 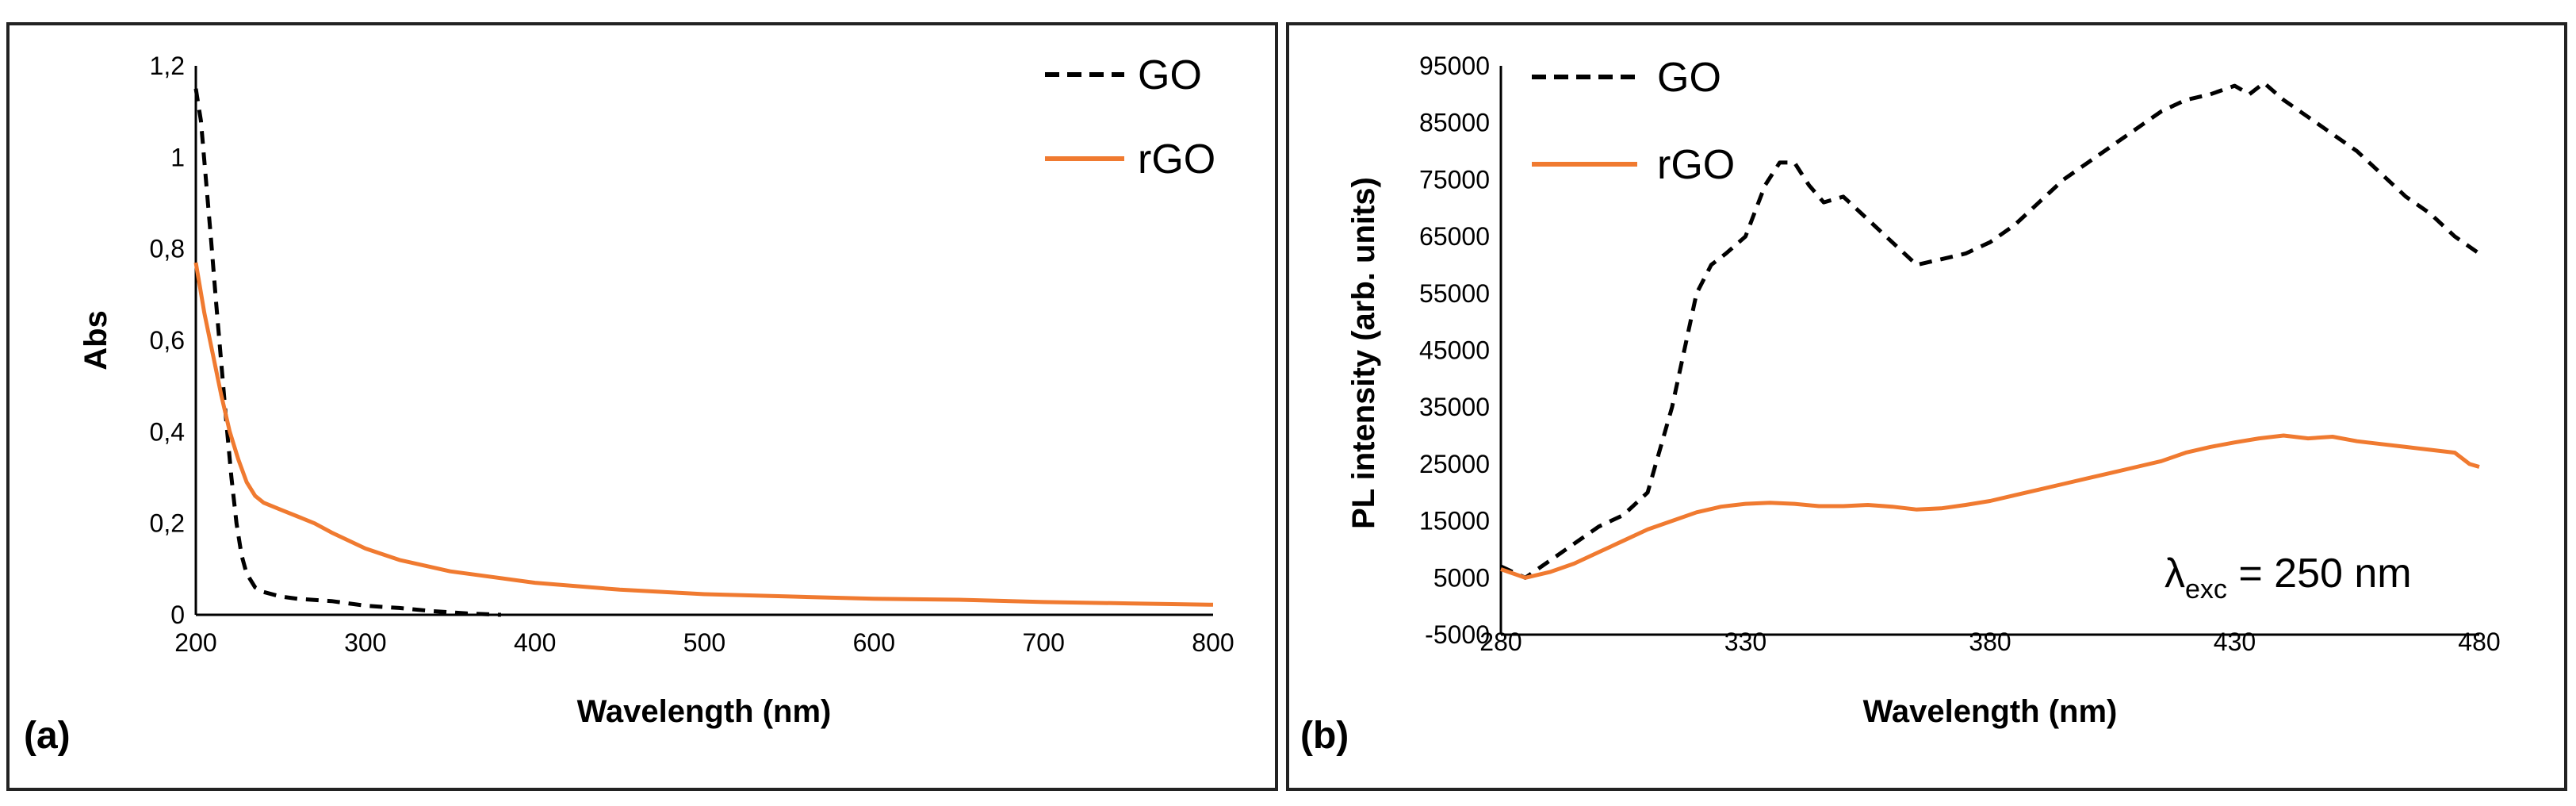 What do you see at coordinates (1457, 634) in the screenshot?
I see `panel-b-y-tick-label: -5000` at bounding box center [1457, 634].